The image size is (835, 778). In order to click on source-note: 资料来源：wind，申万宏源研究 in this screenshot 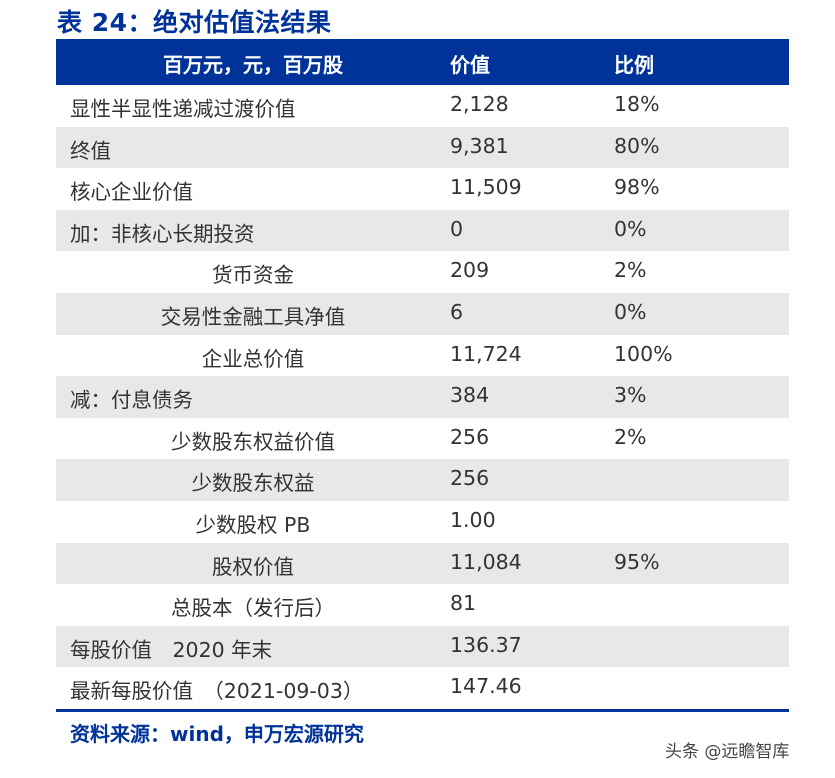, I will do `click(217, 734)`.